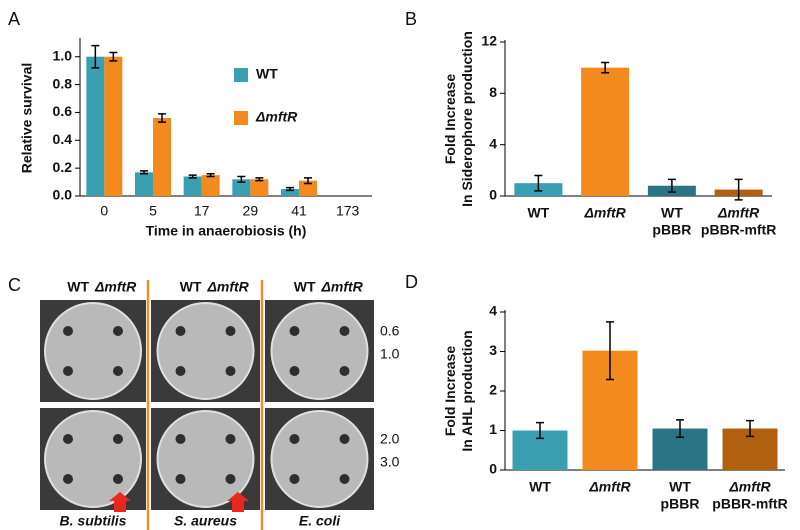 This screenshot has height=530, width=800. Describe the element at coordinates (493, 350) in the screenshot. I see `y-tick-label: 3` at that location.